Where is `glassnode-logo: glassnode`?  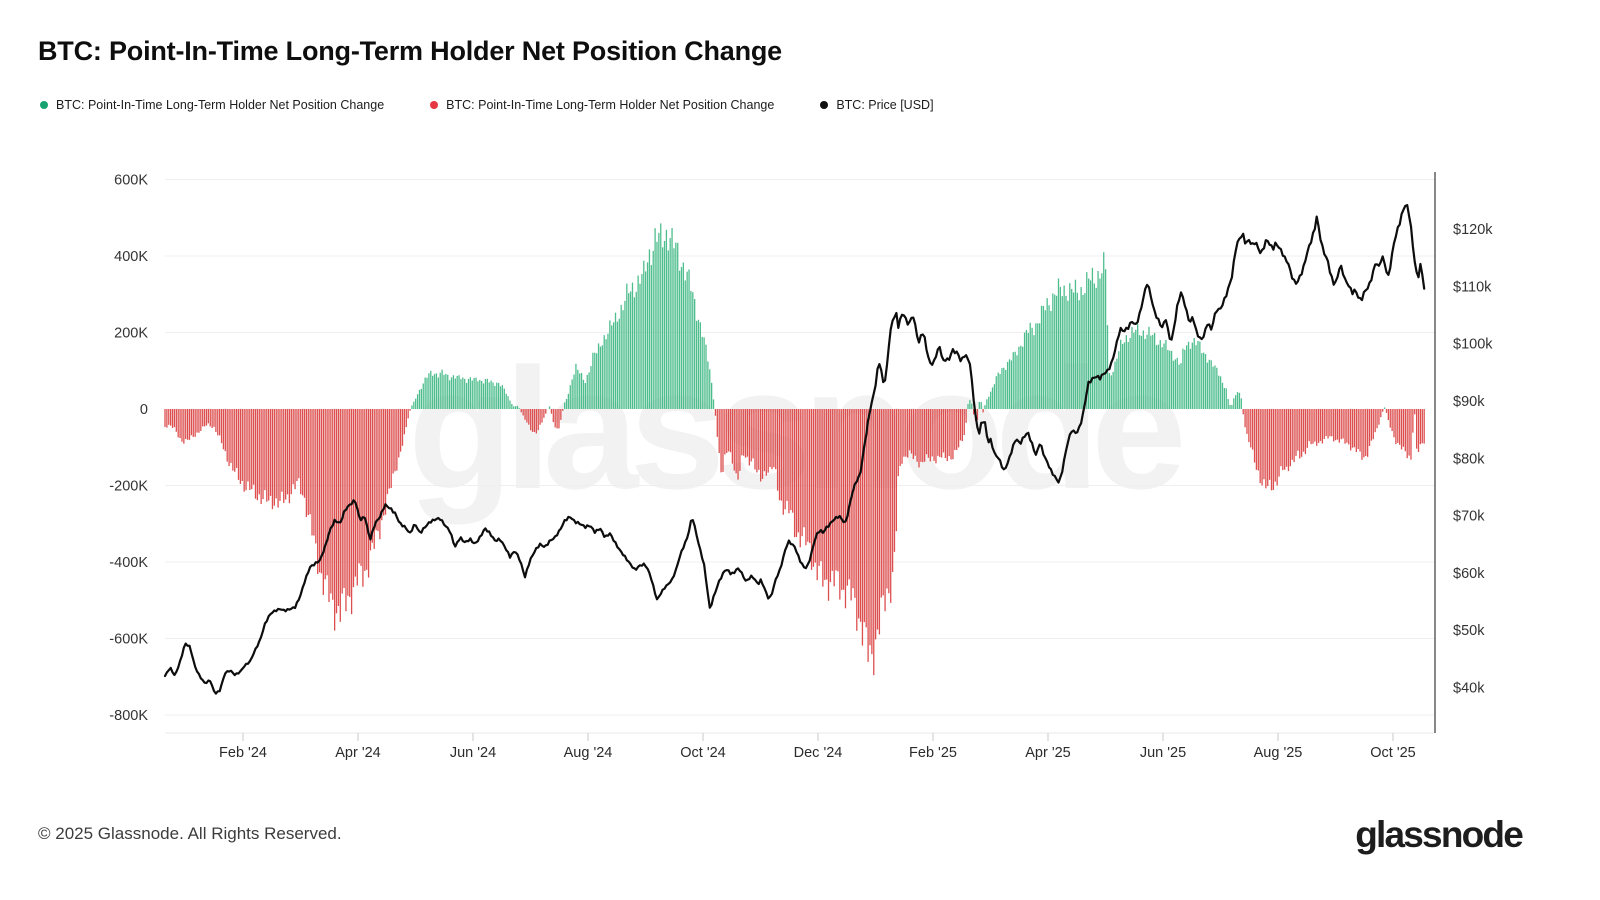 glassnode-logo: glassnode is located at coordinates (1439, 834).